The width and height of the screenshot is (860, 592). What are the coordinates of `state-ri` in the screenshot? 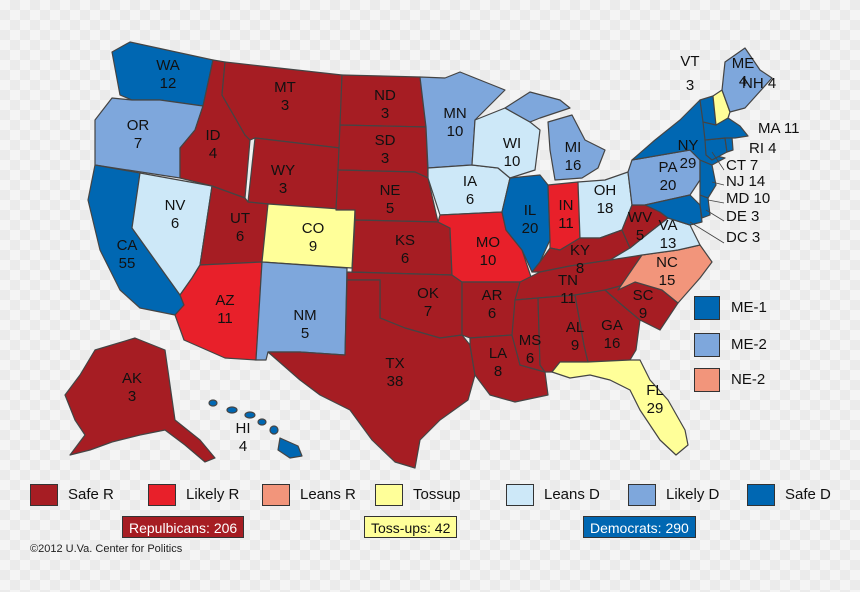 It's located at (729, 144).